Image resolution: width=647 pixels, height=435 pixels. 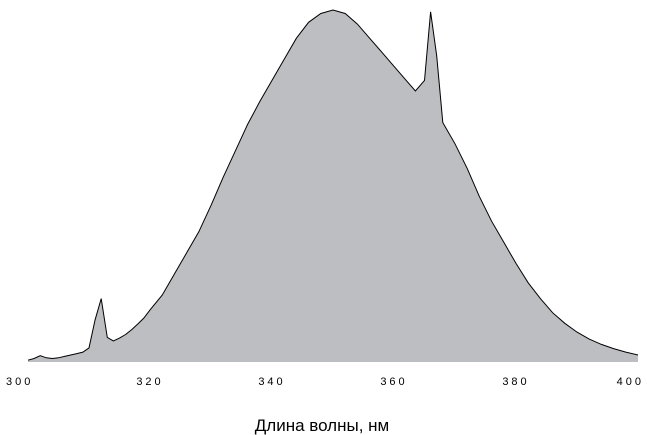 I want to click on x-tick-label: 400, so click(x=630, y=382).